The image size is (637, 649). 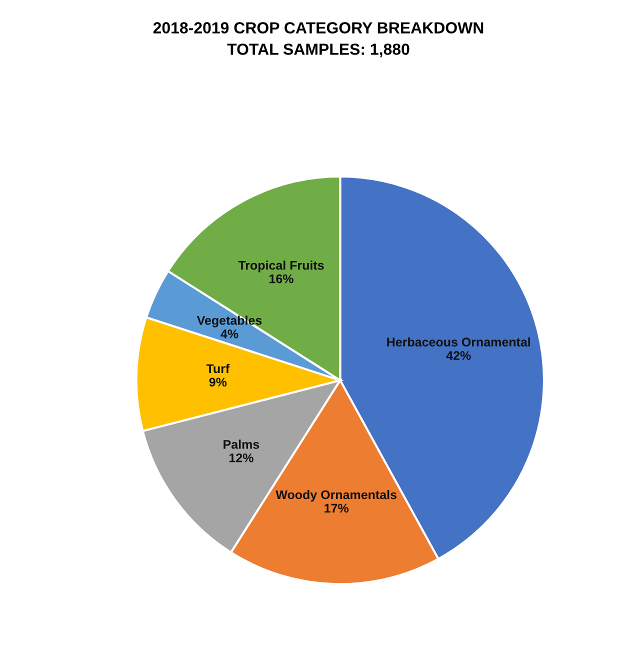 What do you see at coordinates (318, 28) in the screenshot?
I see `chart-title: 2018-2019 CROP CATEGORY BREAKDOWN` at bounding box center [318, 28].